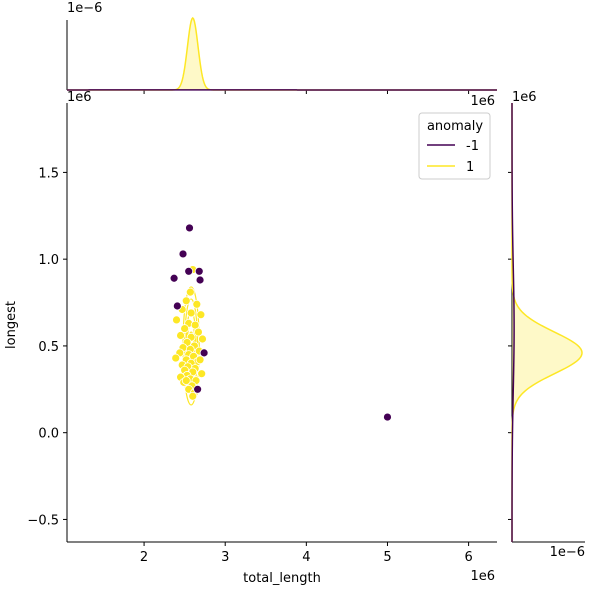 This screenshot has height=600, width=600. What do you see at coordinates (225, 557) in the screenshot?
I see `x-tick-label: 3` at bounding box center [225, 557].